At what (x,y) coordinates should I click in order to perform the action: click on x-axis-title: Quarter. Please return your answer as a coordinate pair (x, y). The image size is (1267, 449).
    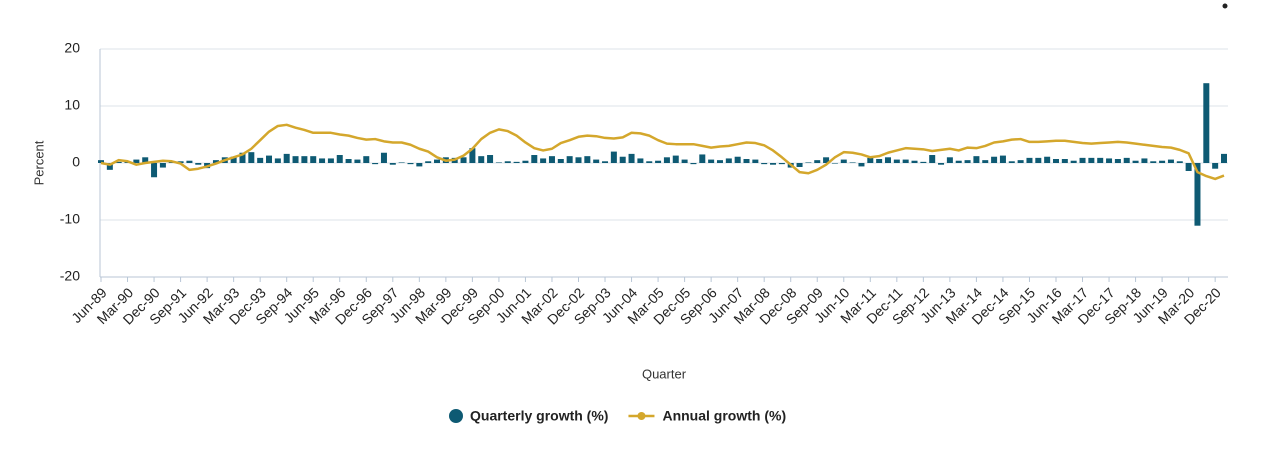
    Looking at the image, I should click on (664, 373).